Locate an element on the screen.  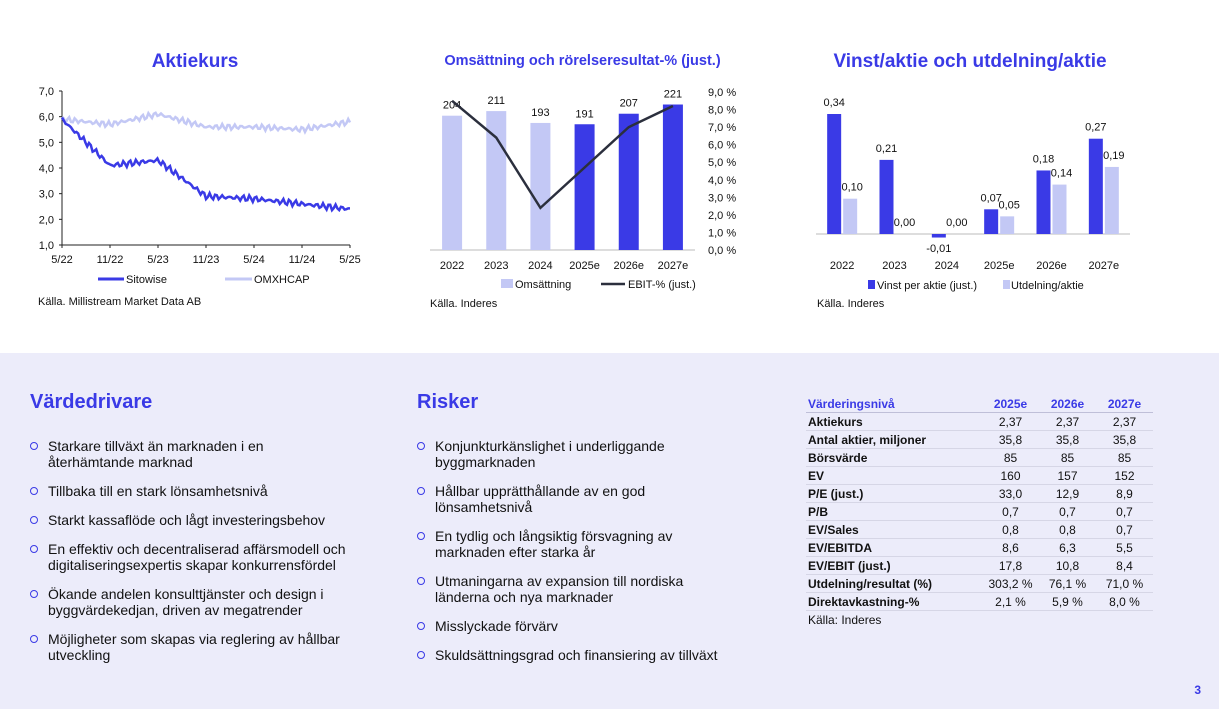
risks-title: Risker is located at coordinates (448, 402).